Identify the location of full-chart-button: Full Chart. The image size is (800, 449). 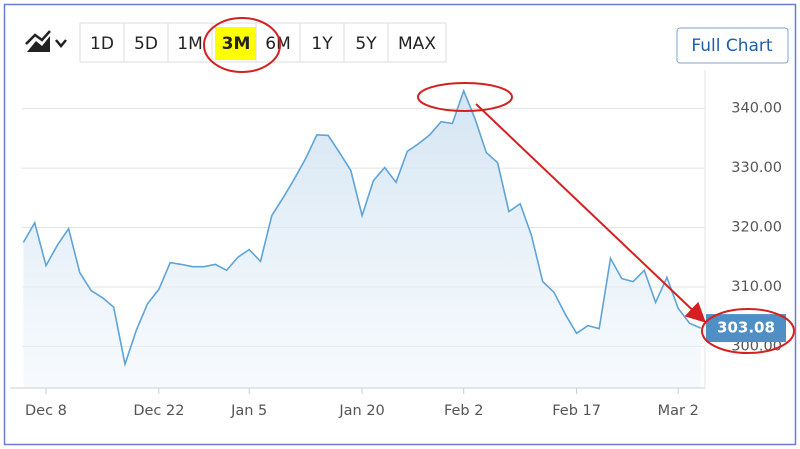
(732, 45).